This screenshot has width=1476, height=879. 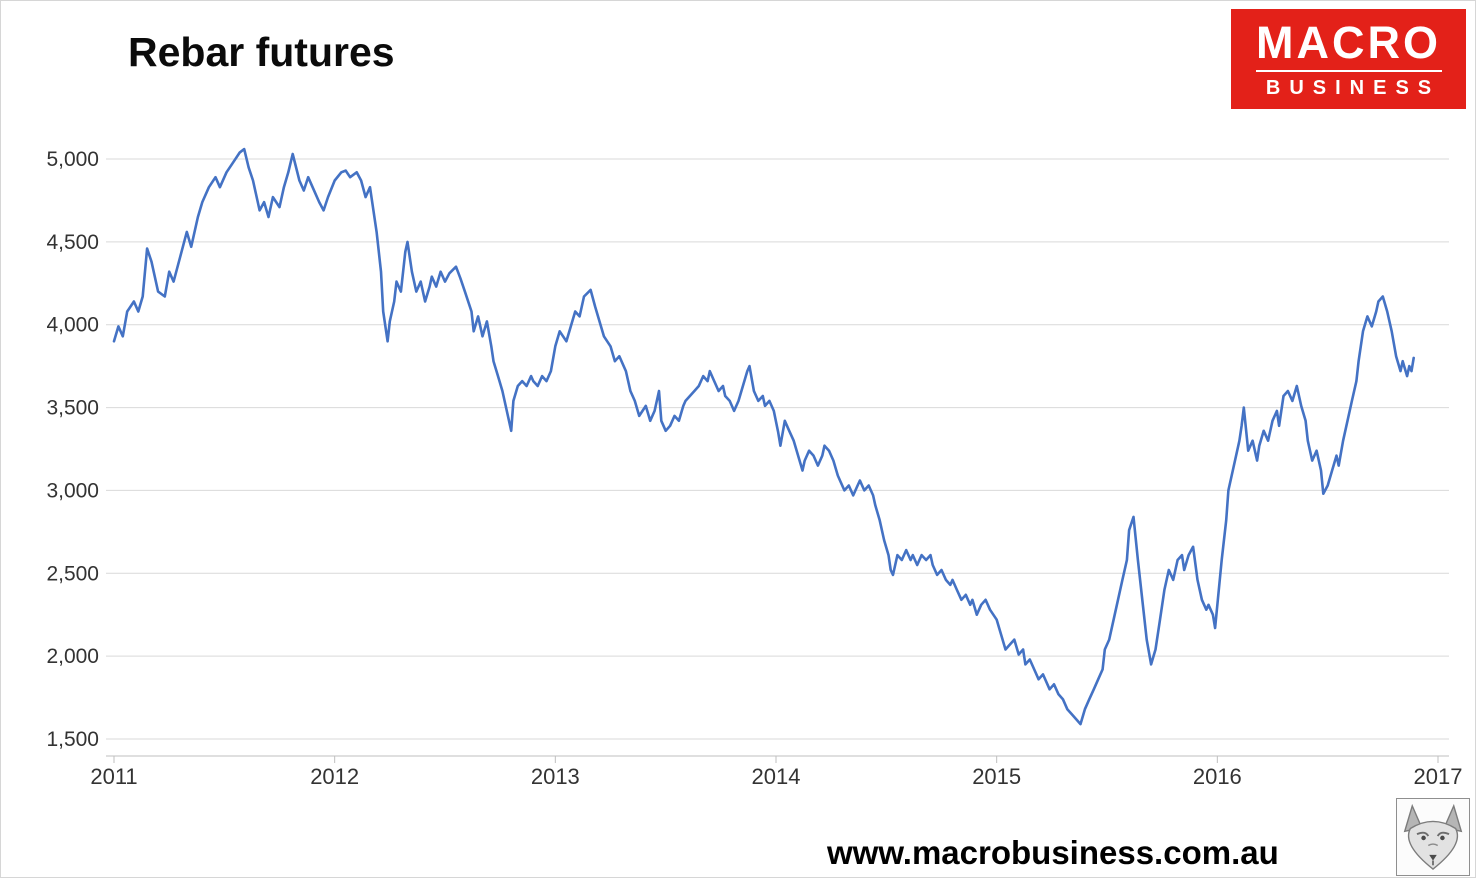 What do you see at coordinates (1353, 88) in the screenshot?
I see `logo-business-text: BUSINESS` at bounding box center [1353, 88].